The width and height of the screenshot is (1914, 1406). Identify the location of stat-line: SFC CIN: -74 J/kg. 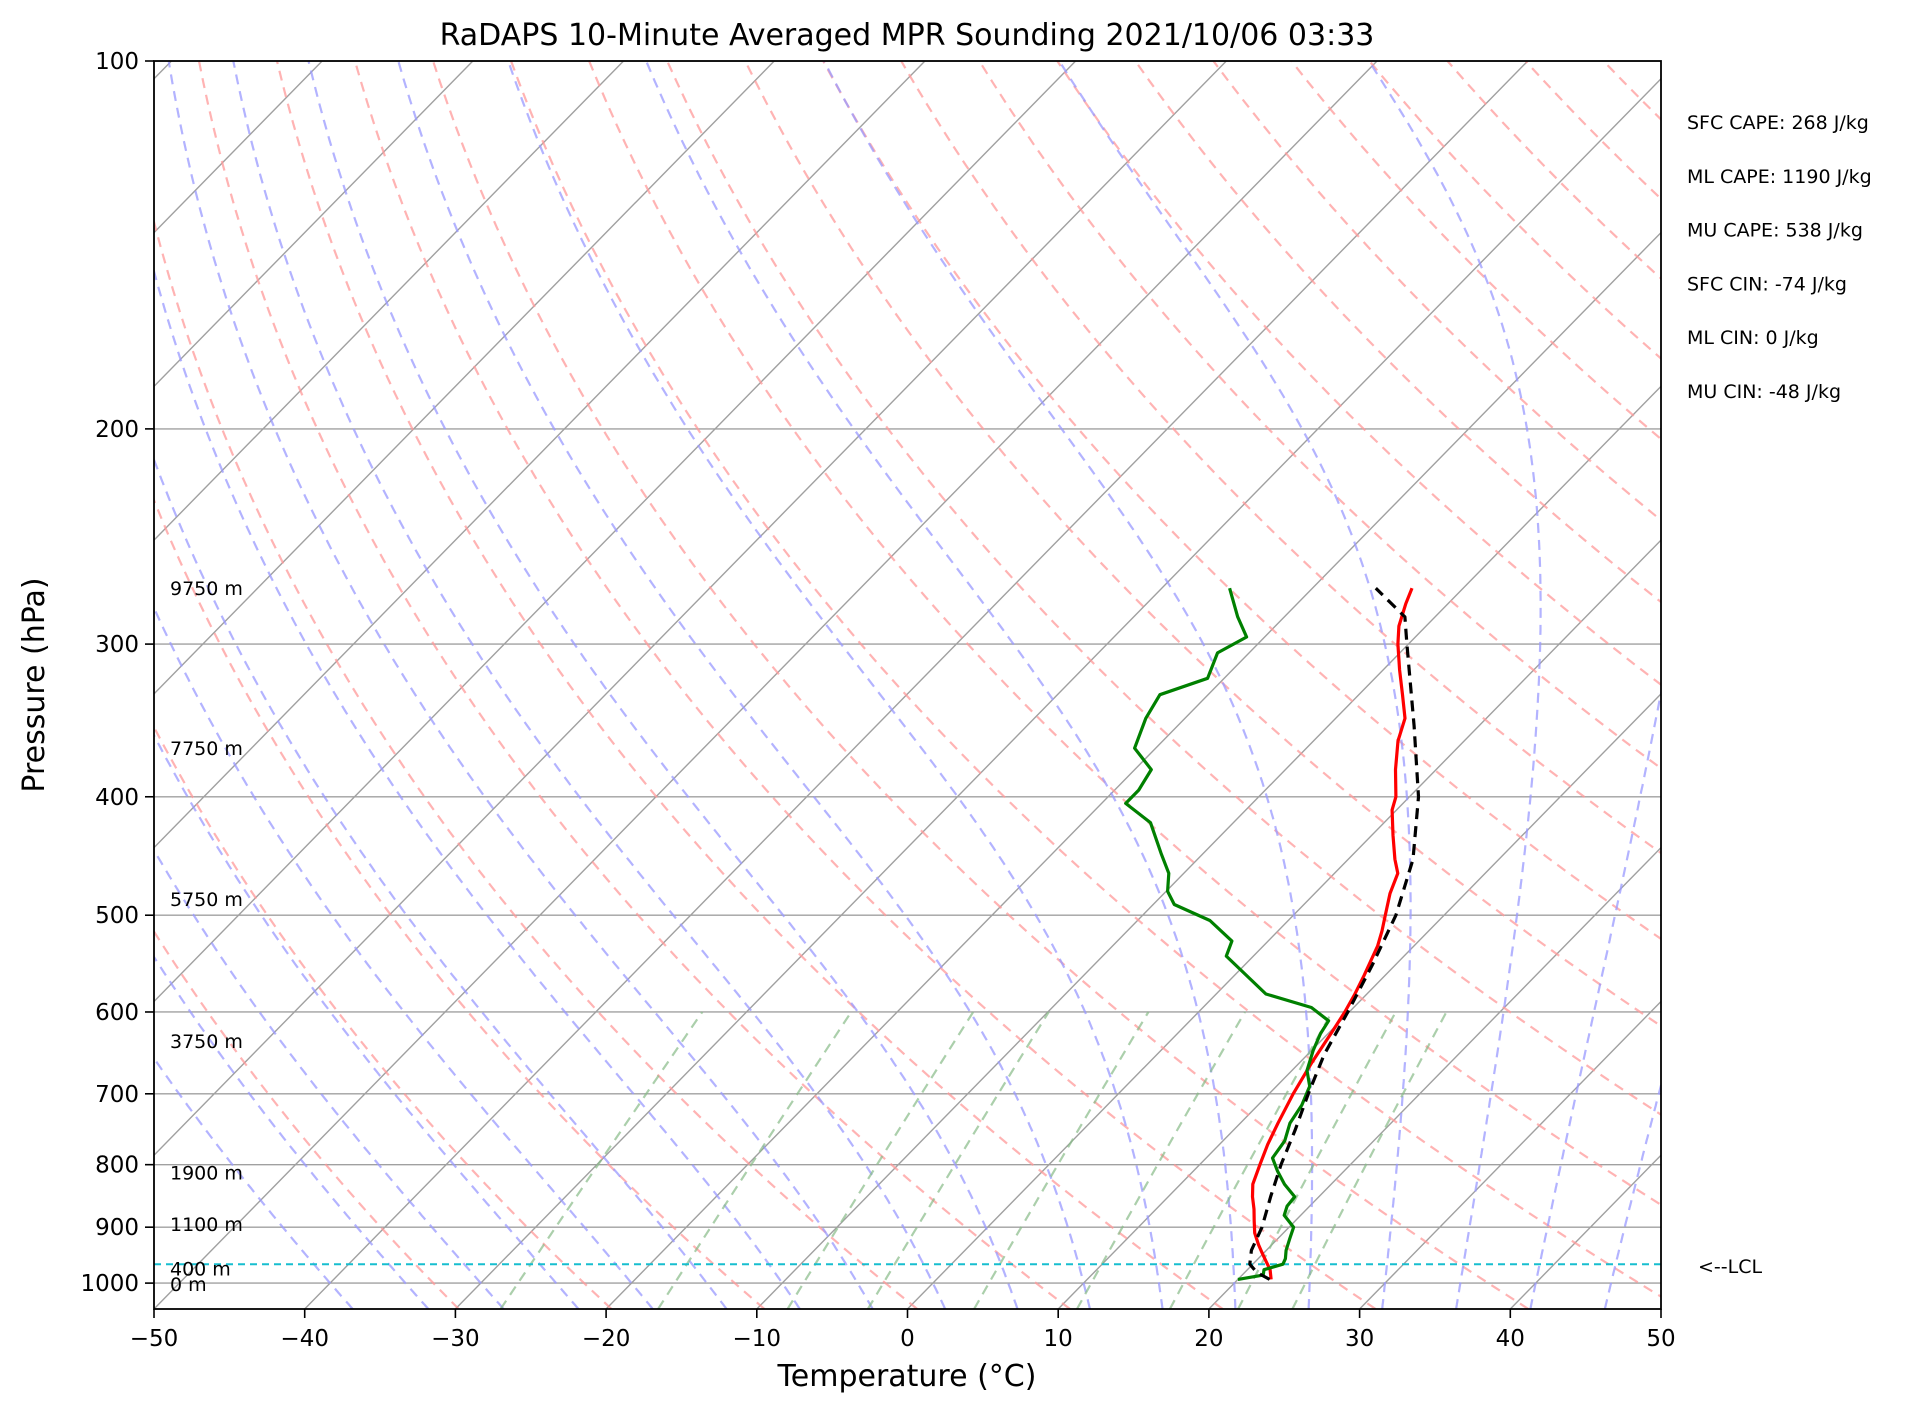
(1767, 284).